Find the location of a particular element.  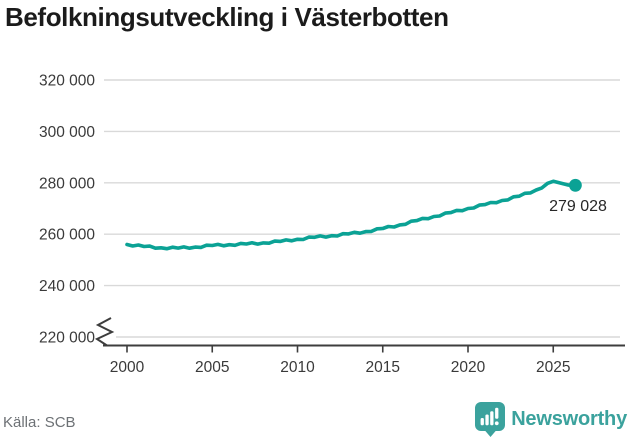

x-tick-label: 2020 is located at coordinates (468, 367).